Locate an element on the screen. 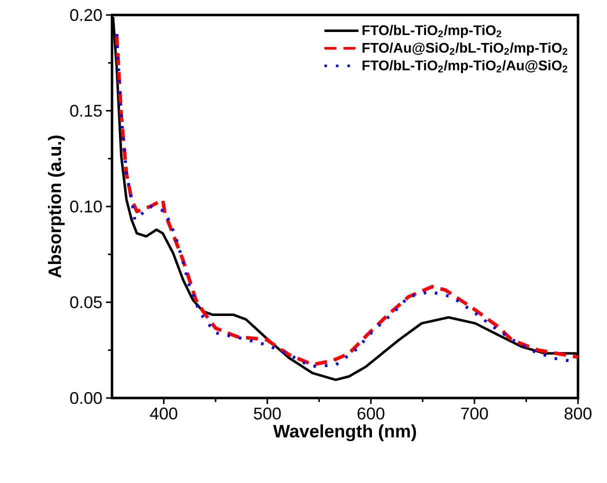 Image resolution: width=607 pixels, height=483 pixels. legend-label: FTO/bL-TiO$_{2}$/mp-TiO$_{2}$ is located at coordinates (432, 31).